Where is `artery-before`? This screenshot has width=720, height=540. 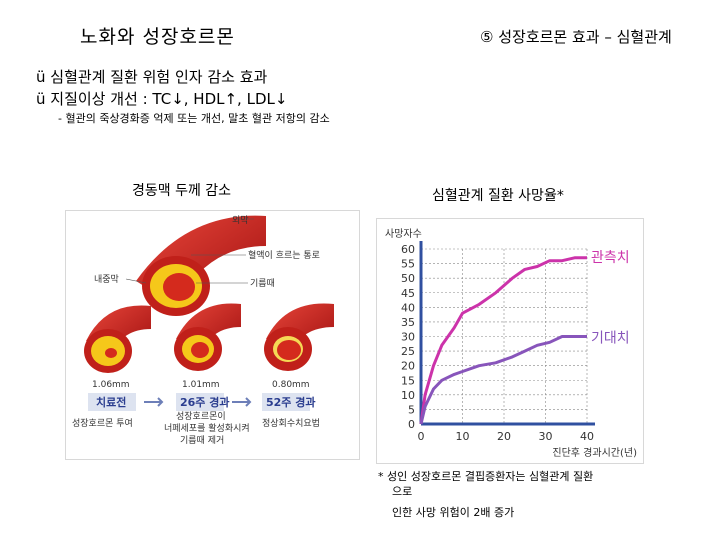
artery-before is located at coordinates (117, 339).